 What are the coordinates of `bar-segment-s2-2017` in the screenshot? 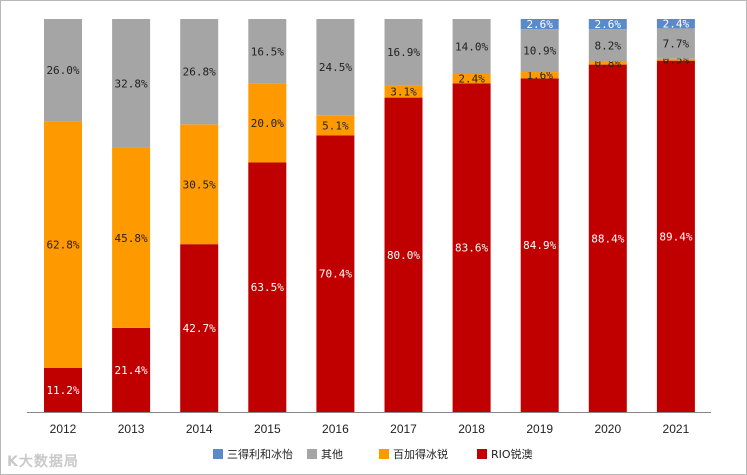 It's located at (403, 52).